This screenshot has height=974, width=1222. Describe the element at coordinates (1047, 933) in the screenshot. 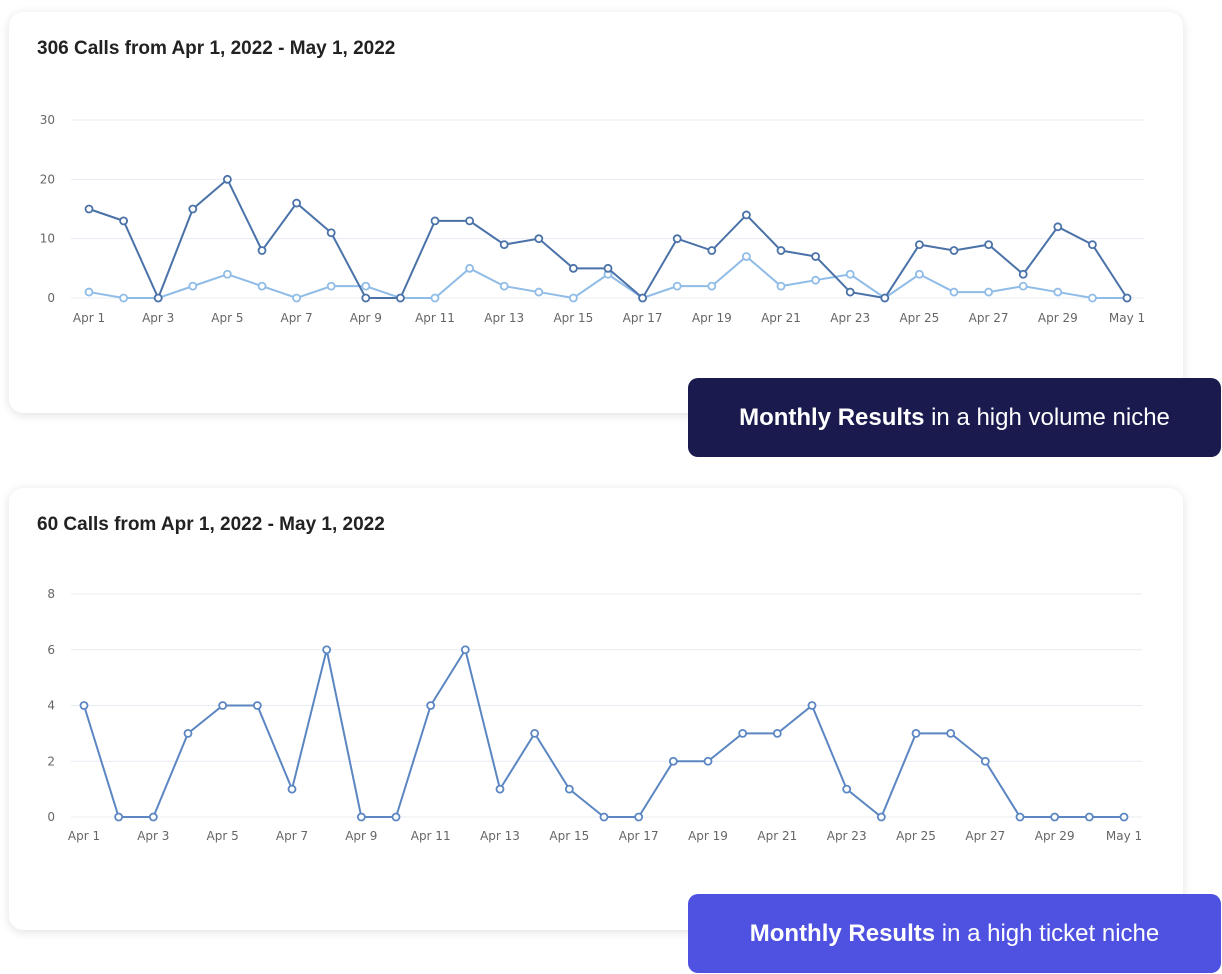

I see `badge-text: in a high ticket niche` at that location.